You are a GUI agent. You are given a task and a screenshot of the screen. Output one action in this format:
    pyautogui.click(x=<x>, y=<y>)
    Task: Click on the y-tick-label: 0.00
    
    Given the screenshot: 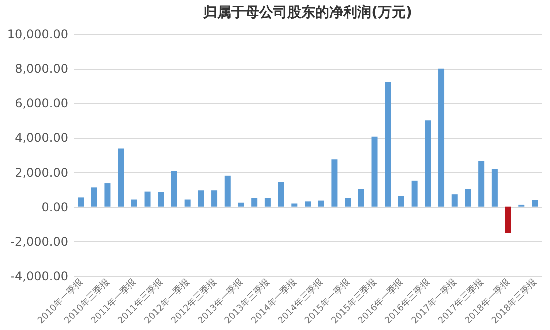 What is the action you would take?
    pyautogui.click(x=55, y=207)
    